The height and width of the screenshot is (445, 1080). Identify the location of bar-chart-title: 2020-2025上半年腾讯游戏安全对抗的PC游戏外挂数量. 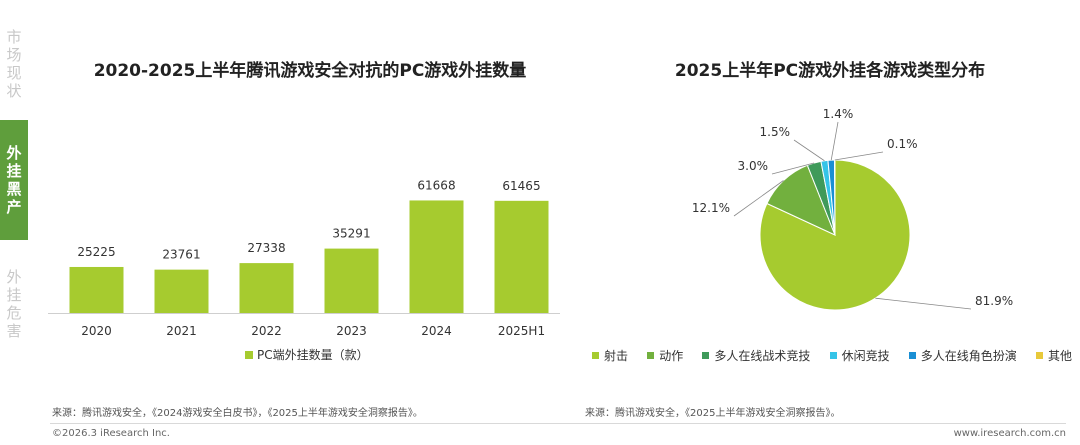
(310, 71).